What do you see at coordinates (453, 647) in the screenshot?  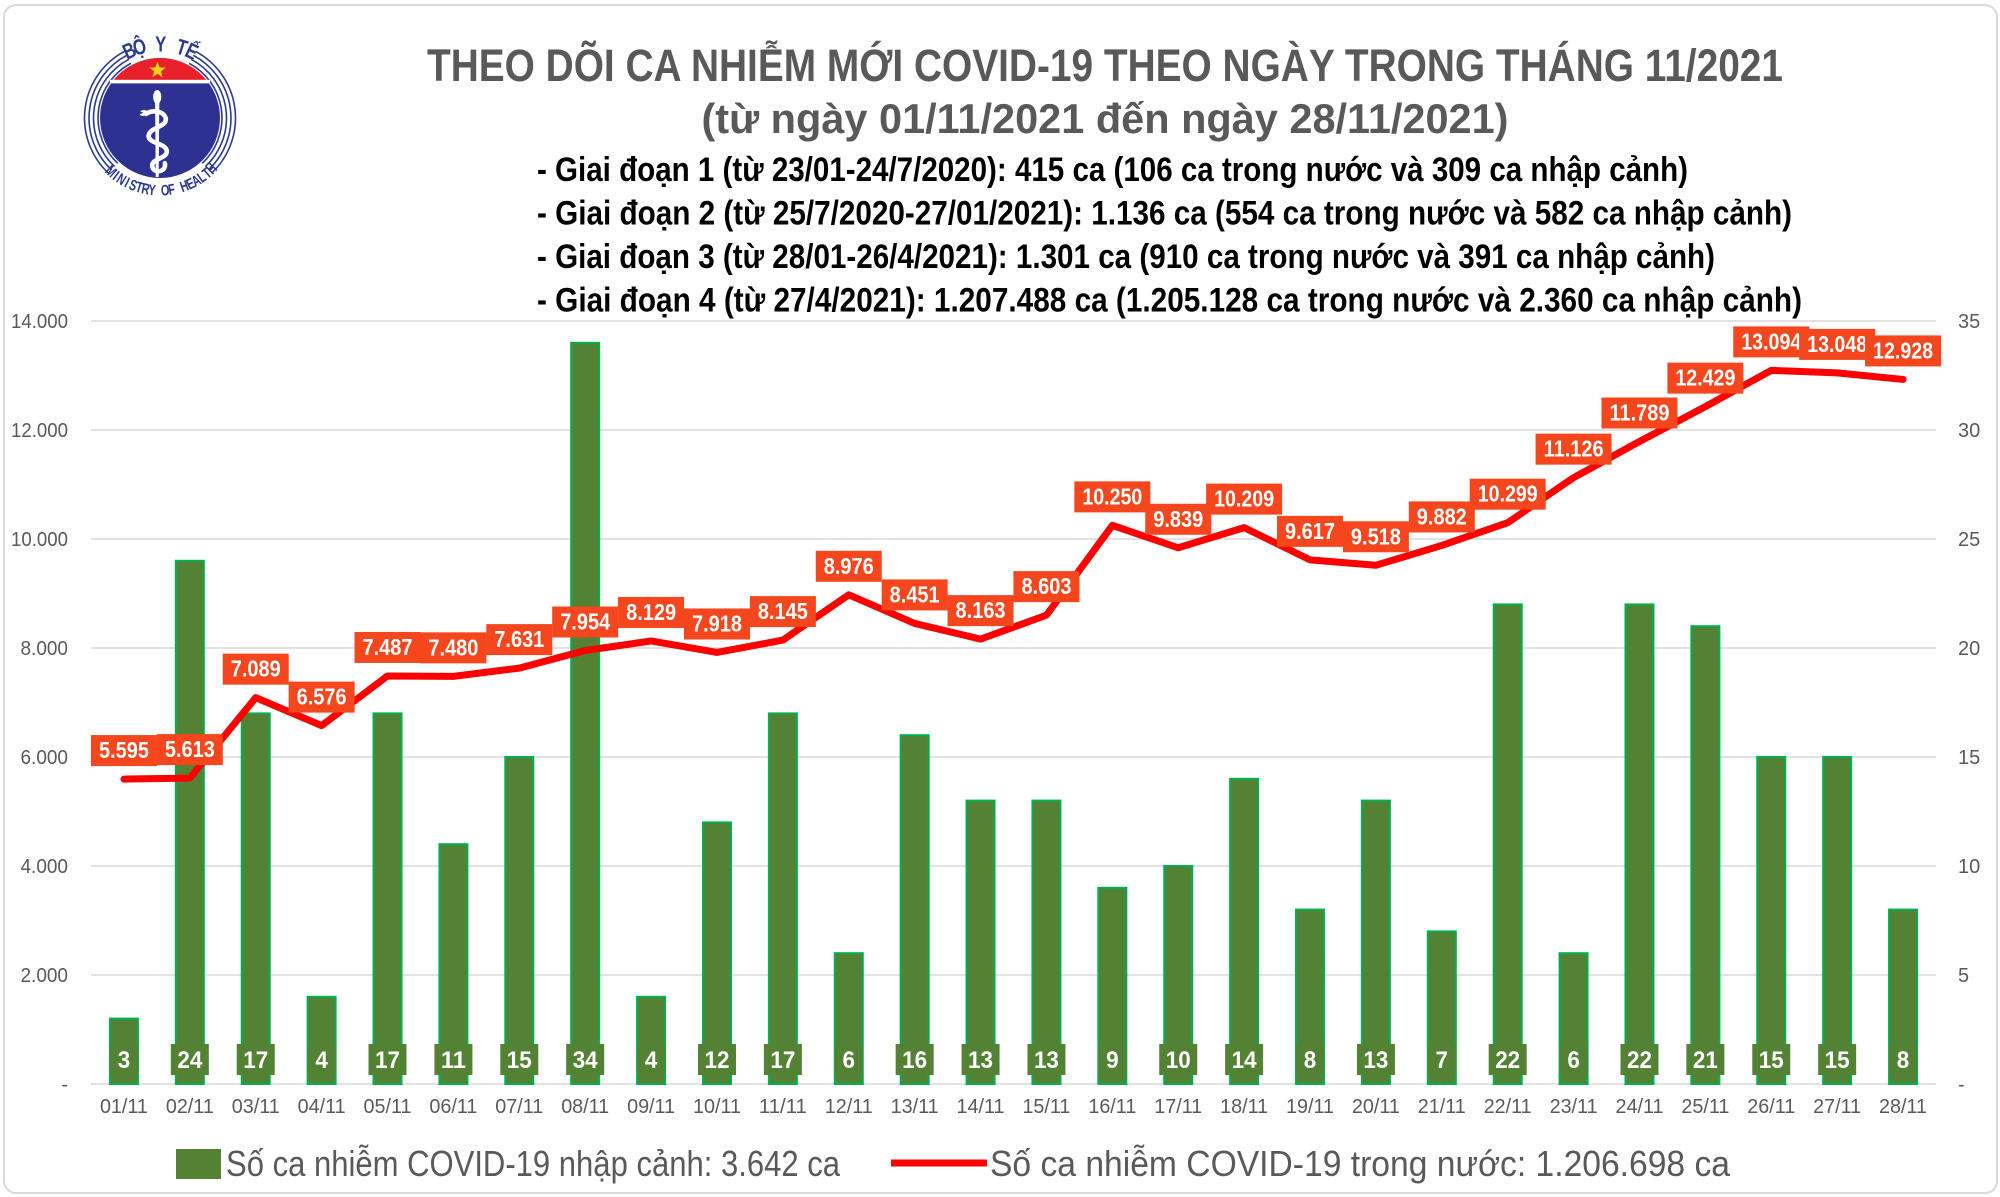 I see `line-value-label: 7.480` at bounding box center [453, 647].